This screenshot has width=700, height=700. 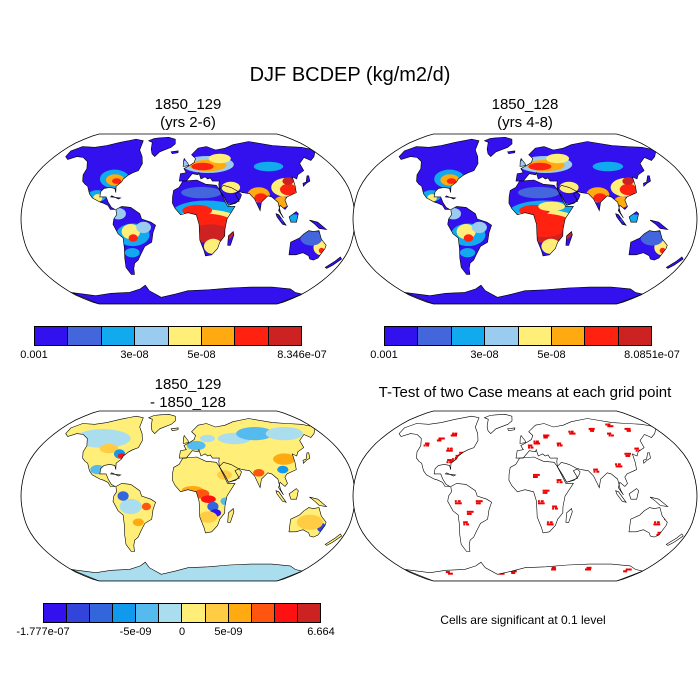 What do you see at coordinates (188, 394) in the screenshot?
I see `panel-title-3: 1850_129 - 1850_128` at bounding box center [188, 394].